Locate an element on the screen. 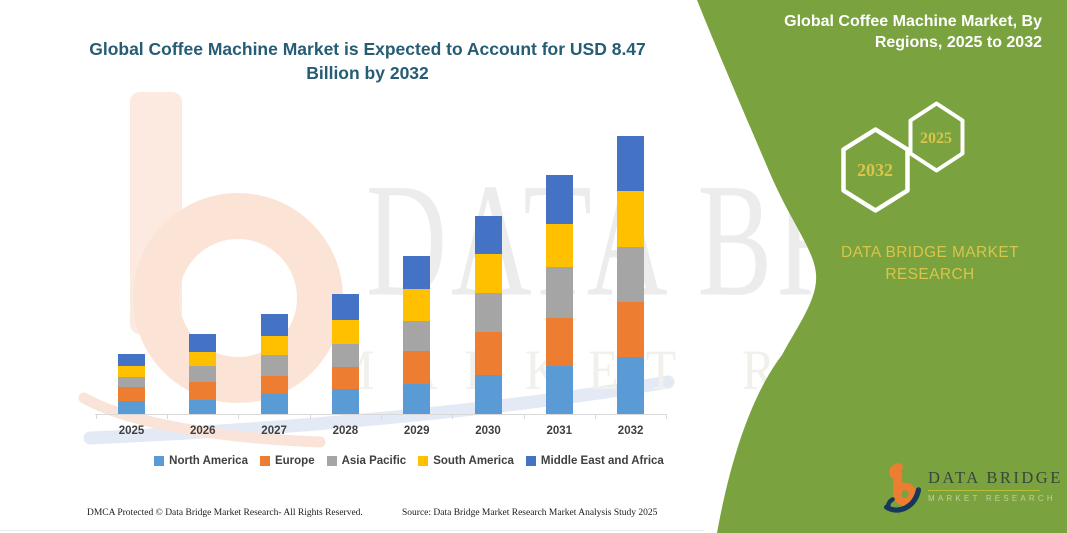 The image size is (1067, 533). logo-b-stem is located at coordinates (896, 480).